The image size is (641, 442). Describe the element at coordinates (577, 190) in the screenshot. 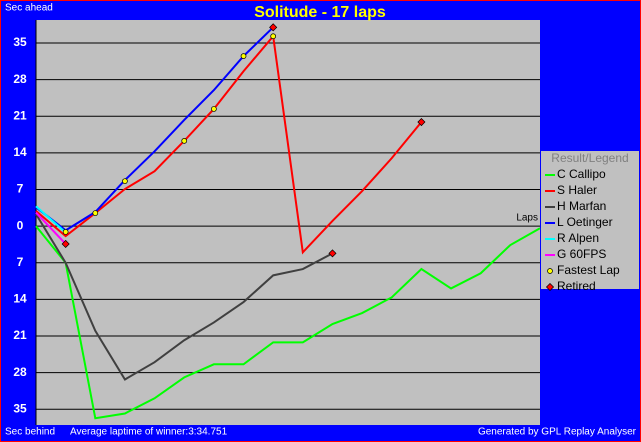

I see `legend-label: S Haler` at that location.